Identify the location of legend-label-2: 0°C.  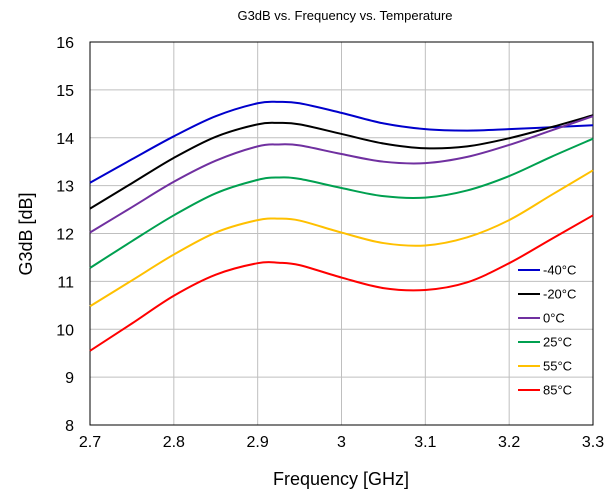
(554, 318).